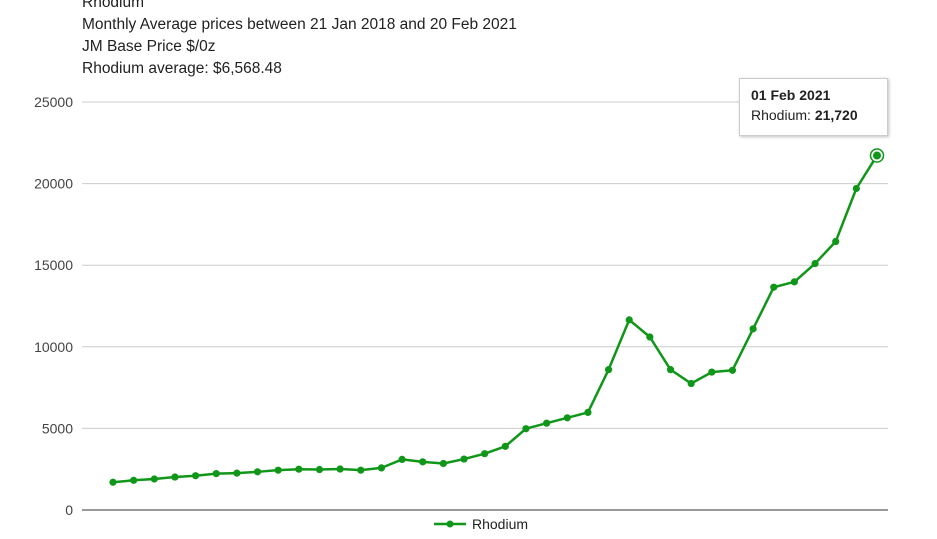  What do you see at coordinates (791, 95) in the screenshot?
I see `tooltip-date: 01 Feb 2021` at bounding box center [791, 95].